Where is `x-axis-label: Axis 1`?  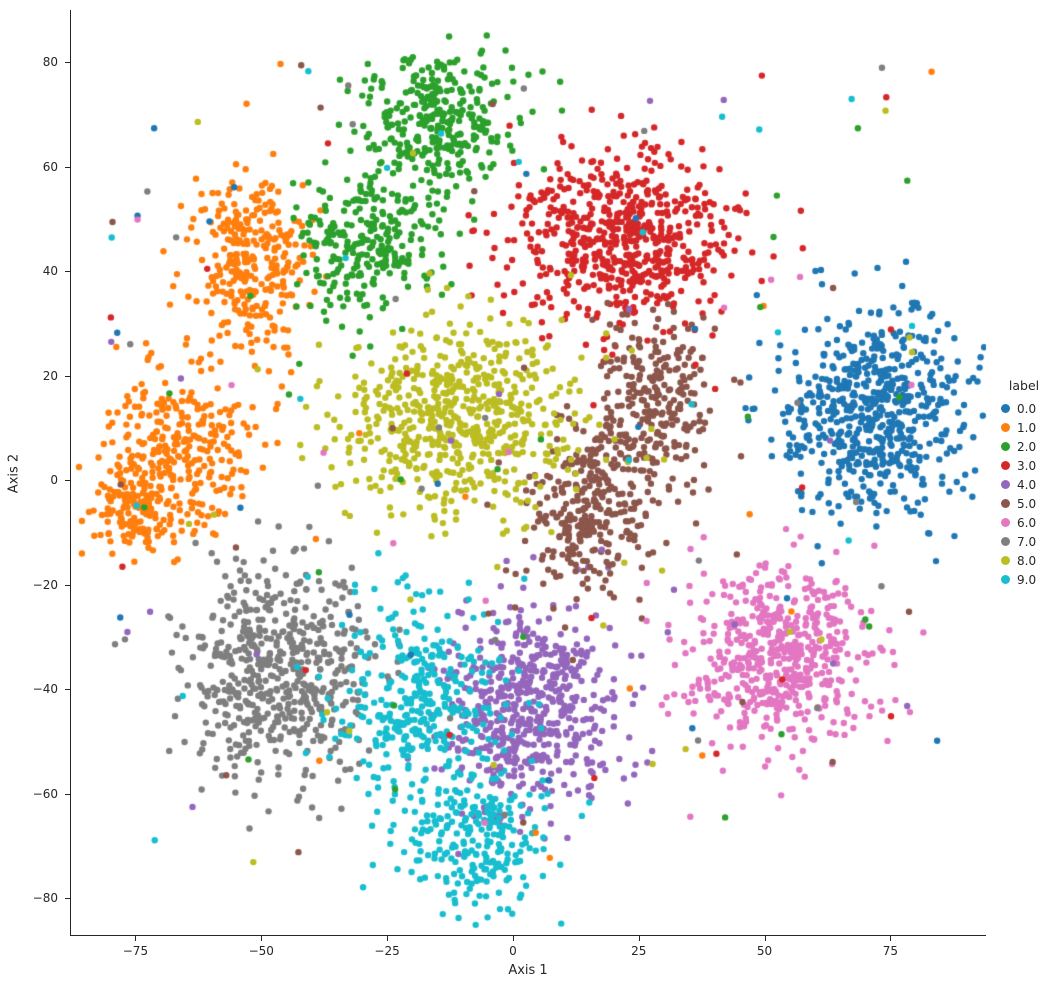
x-axis-label: Axis 1 is located at coordinates (528, 970).